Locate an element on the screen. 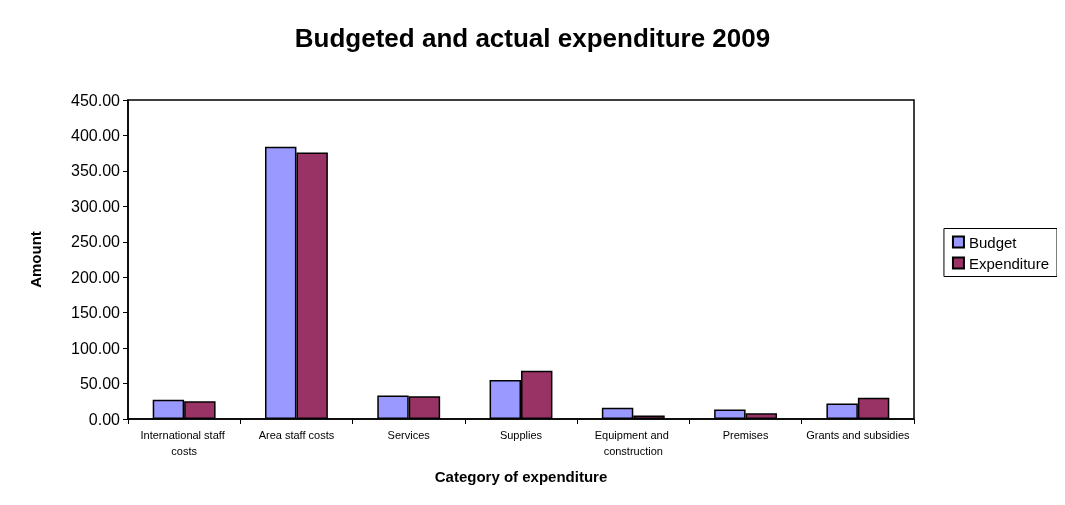 This screenshot has width=1065, height=505. x-tick-label: Supplies is located at coordinates (521, 435).